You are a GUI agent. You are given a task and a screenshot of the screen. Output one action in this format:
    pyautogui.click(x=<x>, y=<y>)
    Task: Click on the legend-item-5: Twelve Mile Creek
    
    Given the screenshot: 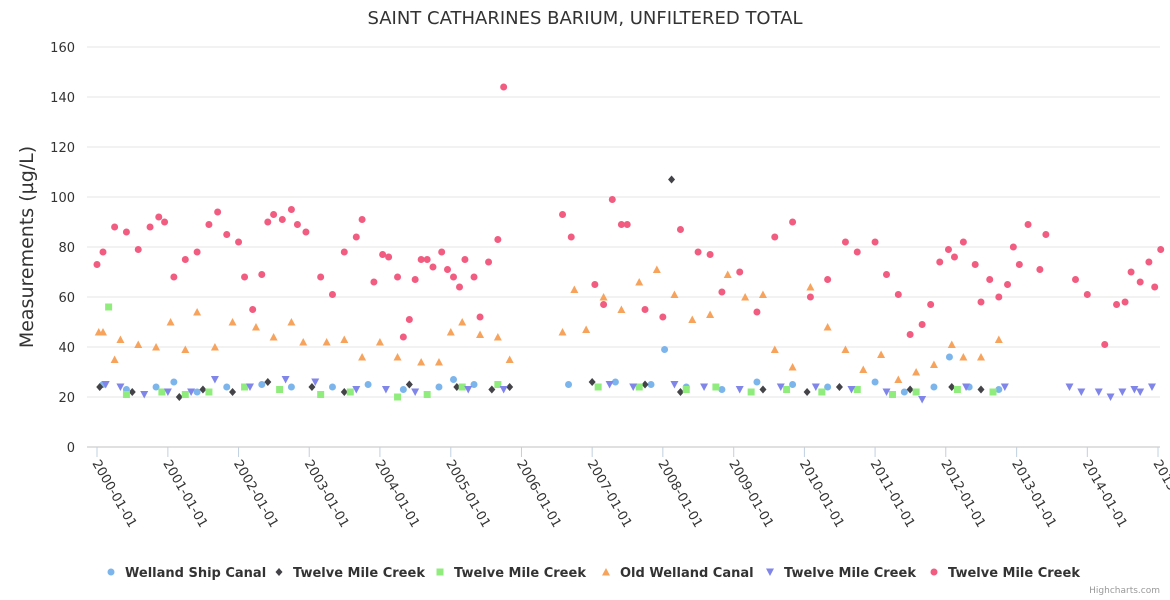 What is the action you would take?
    pyautogui.click(x=841, y=573)
    